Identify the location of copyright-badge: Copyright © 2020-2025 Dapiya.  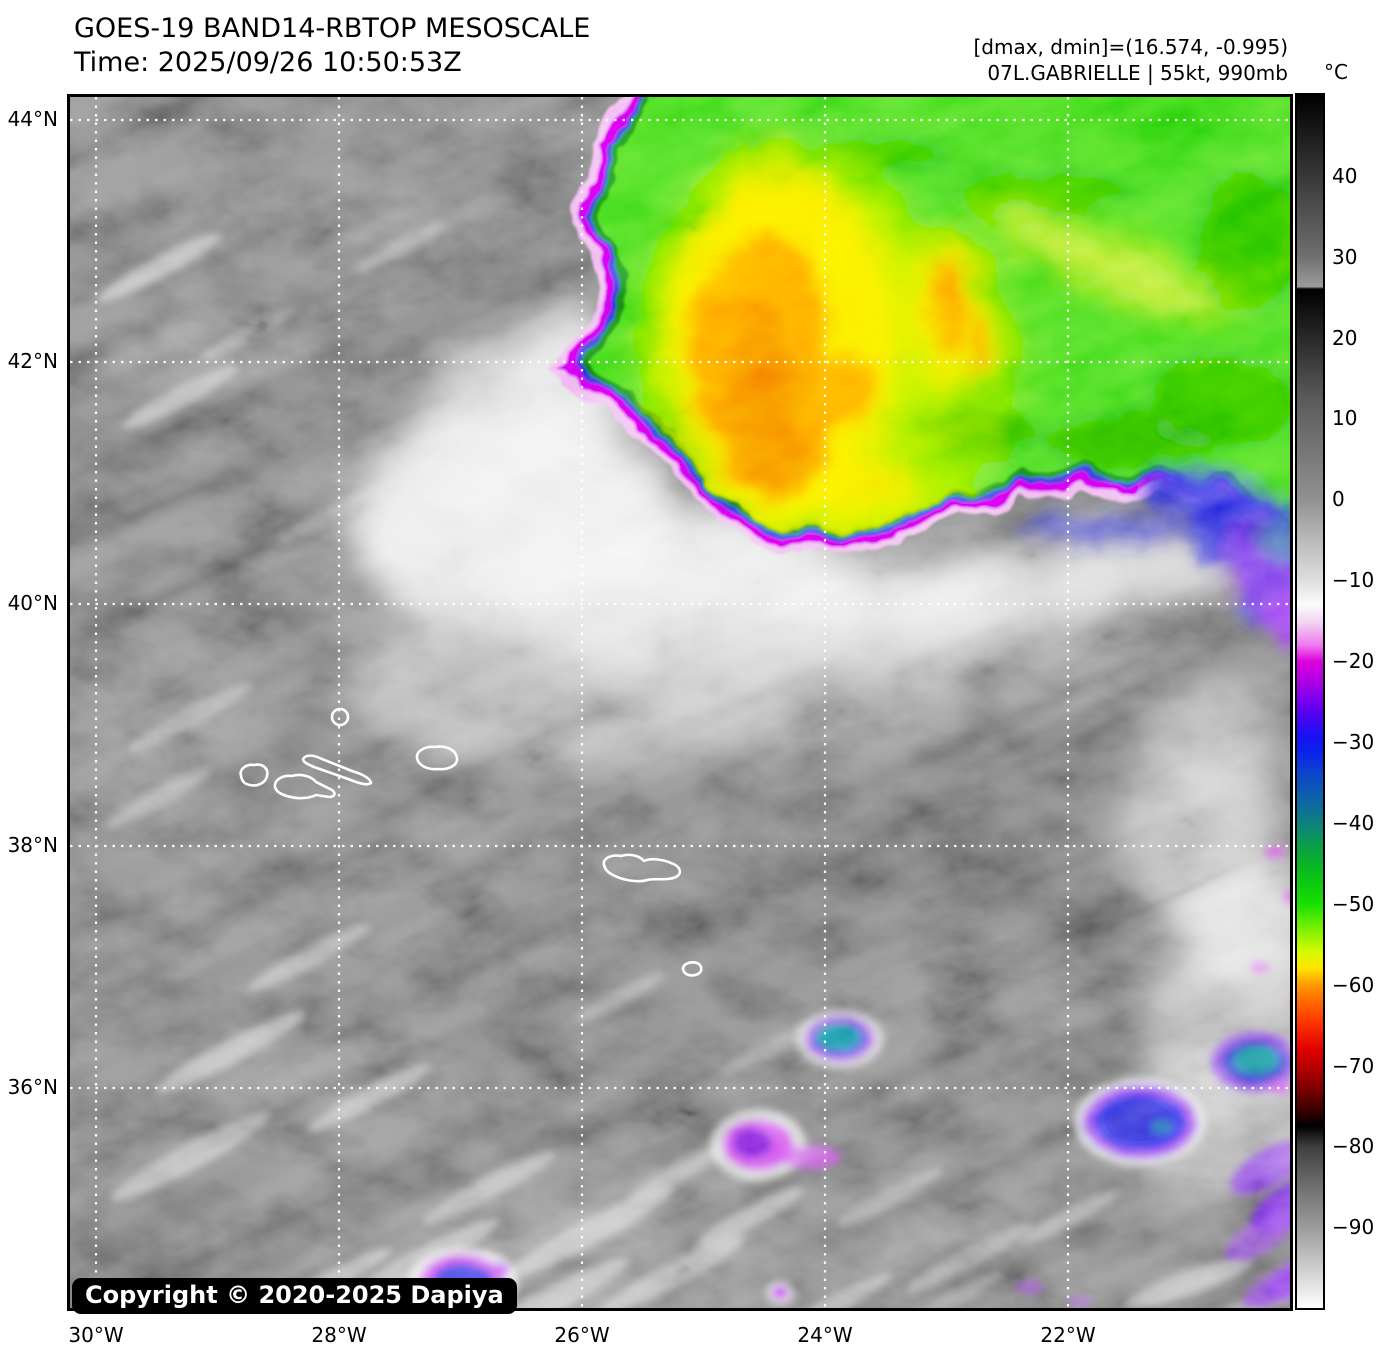
(294, 1296).